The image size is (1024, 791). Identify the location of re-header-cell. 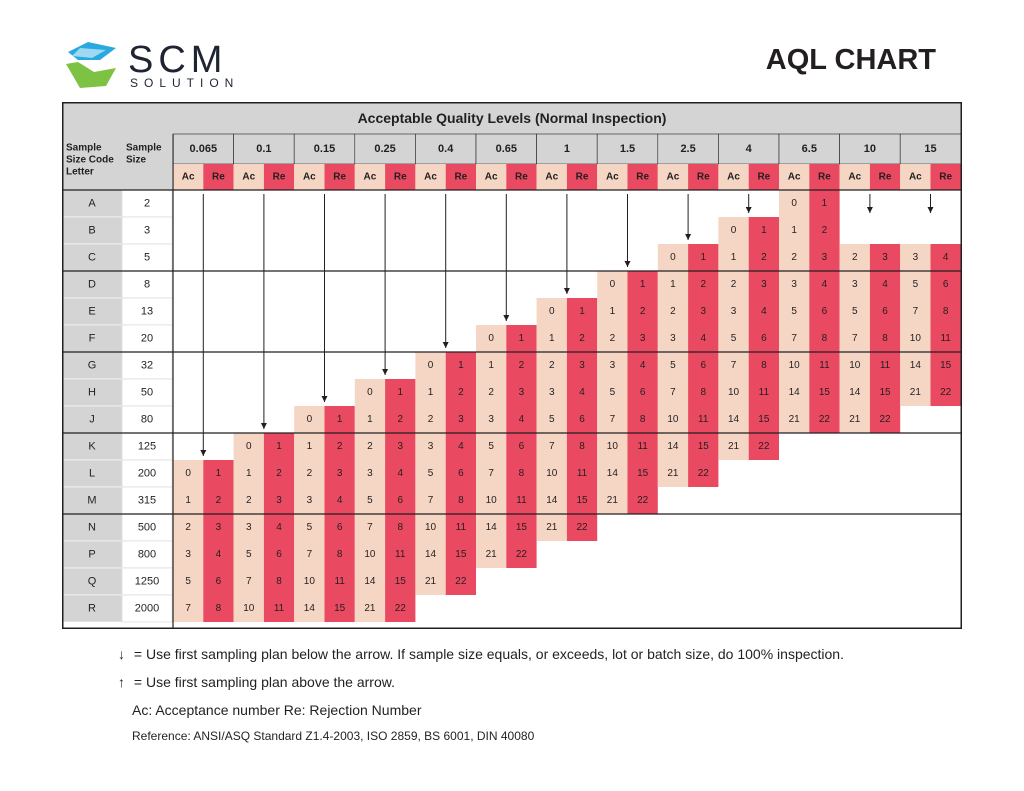
(582, 177).